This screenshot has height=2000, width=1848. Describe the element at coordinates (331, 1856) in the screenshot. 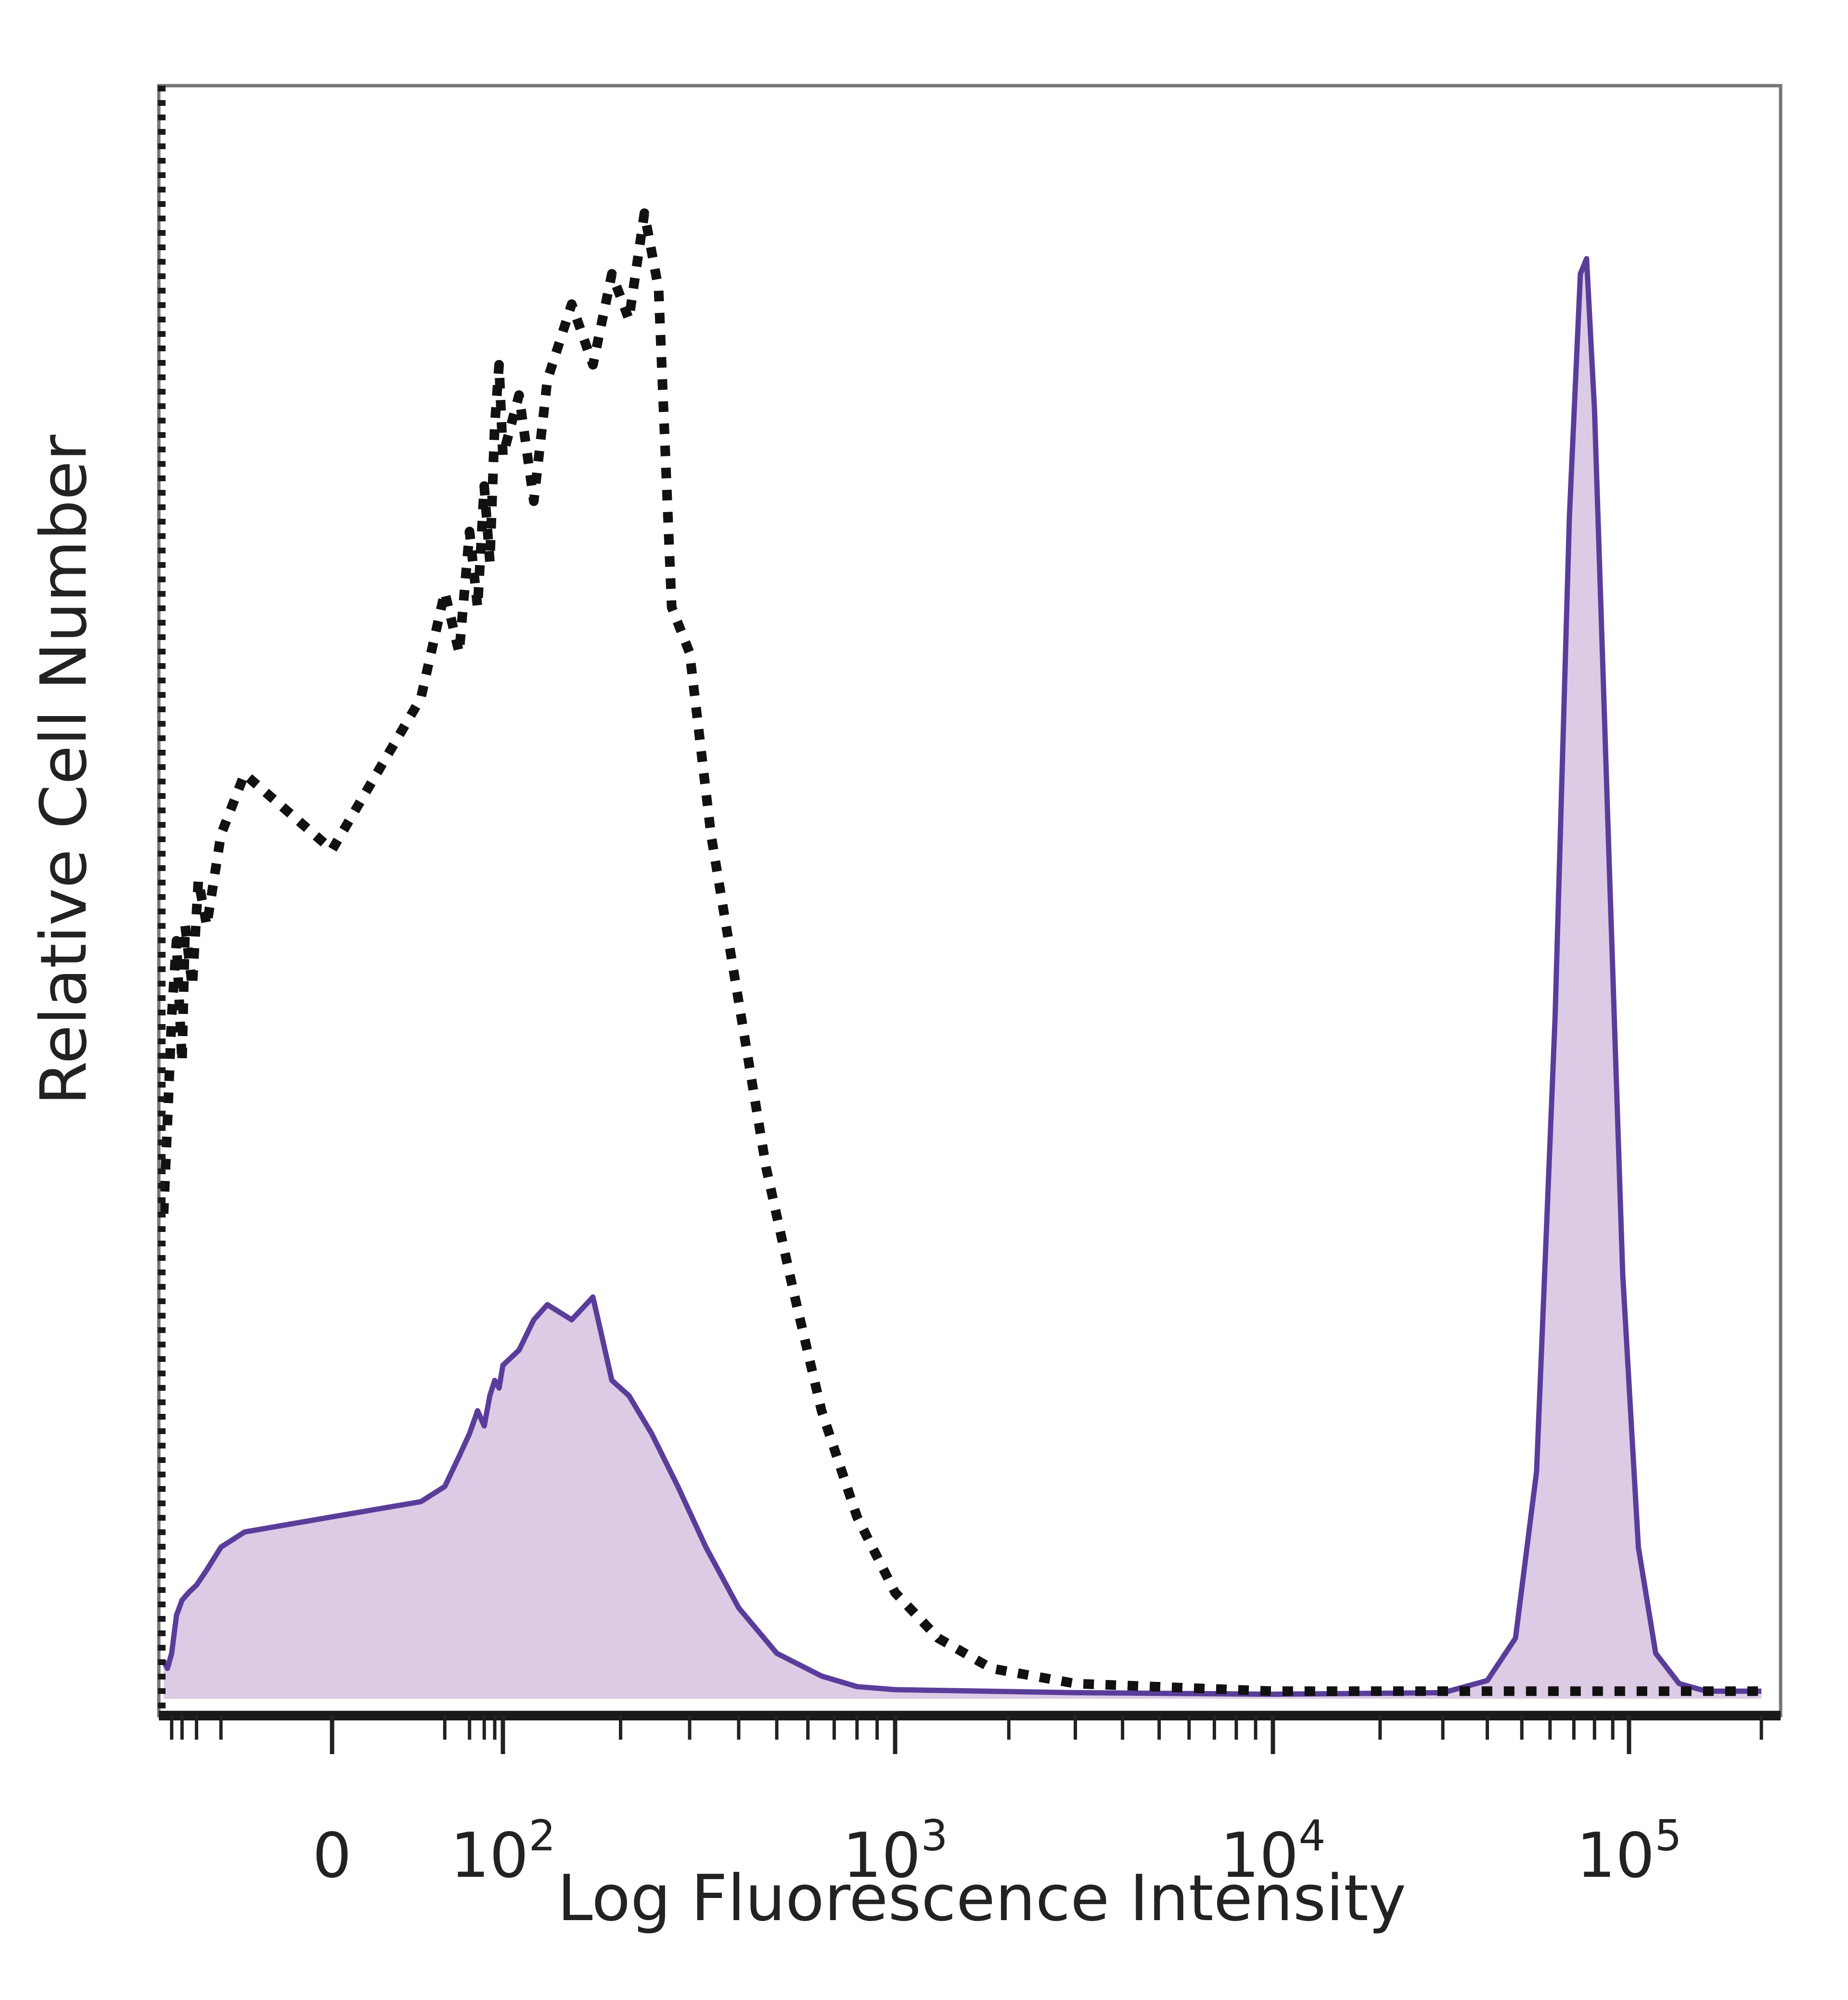

I see `x-tick-label: 0` at that location.